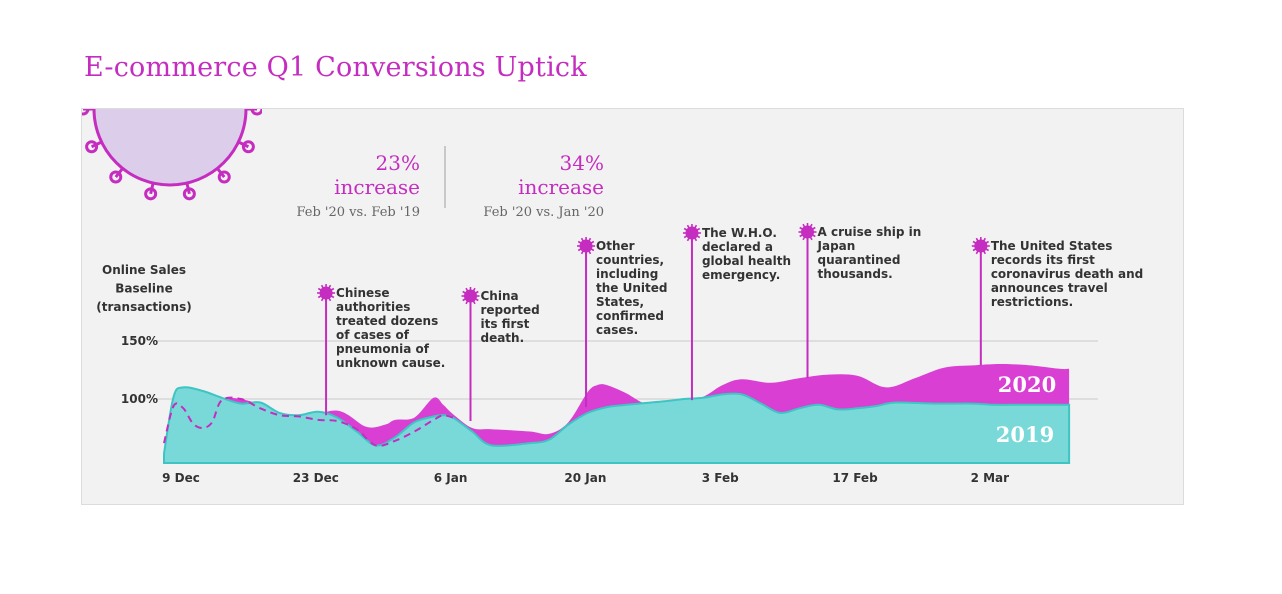  I want to click on stat-caption: Feb '20 vs. Feb '19, so click(358, 212).